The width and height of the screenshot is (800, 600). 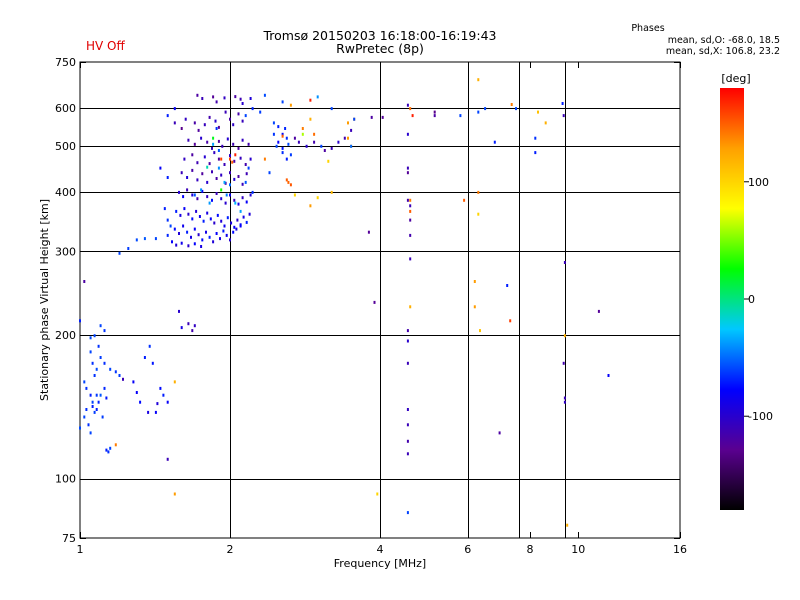 What do you see at coordinates (723, 51) in the screenshot?
I see `phases-x-line: mean, sd,X: 106.8, 23.2` at bounding box center [723, 51].